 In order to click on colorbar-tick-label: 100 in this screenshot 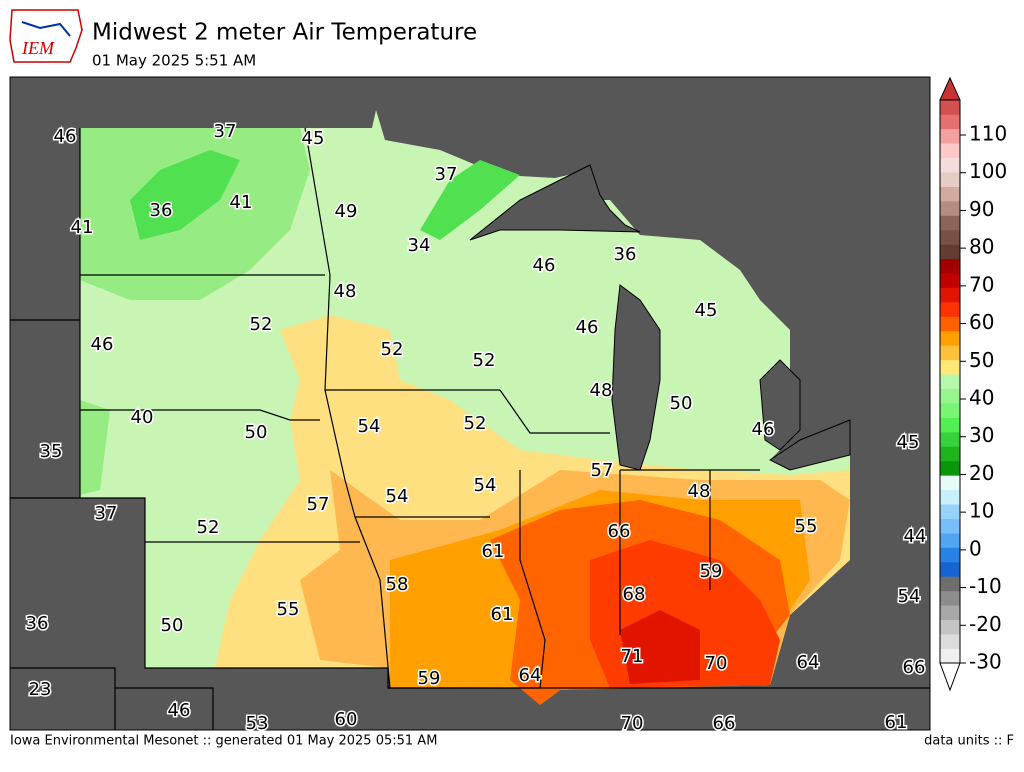, I will do `click(988, 171)`.